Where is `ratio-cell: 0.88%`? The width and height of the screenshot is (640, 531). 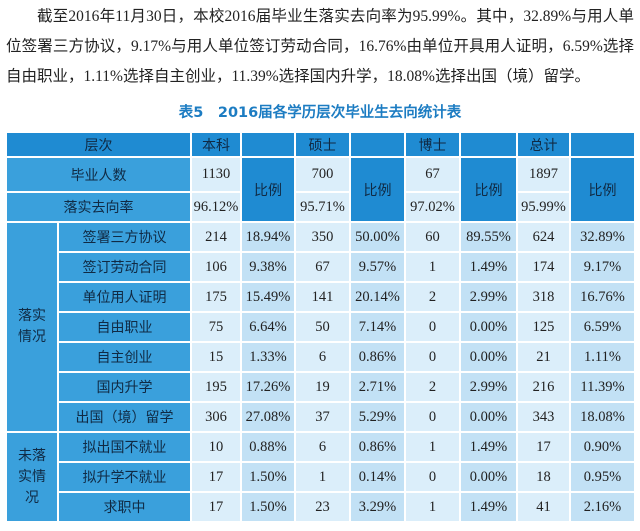
ratio-cell: 0.88% is located at coordinates (268, 447).